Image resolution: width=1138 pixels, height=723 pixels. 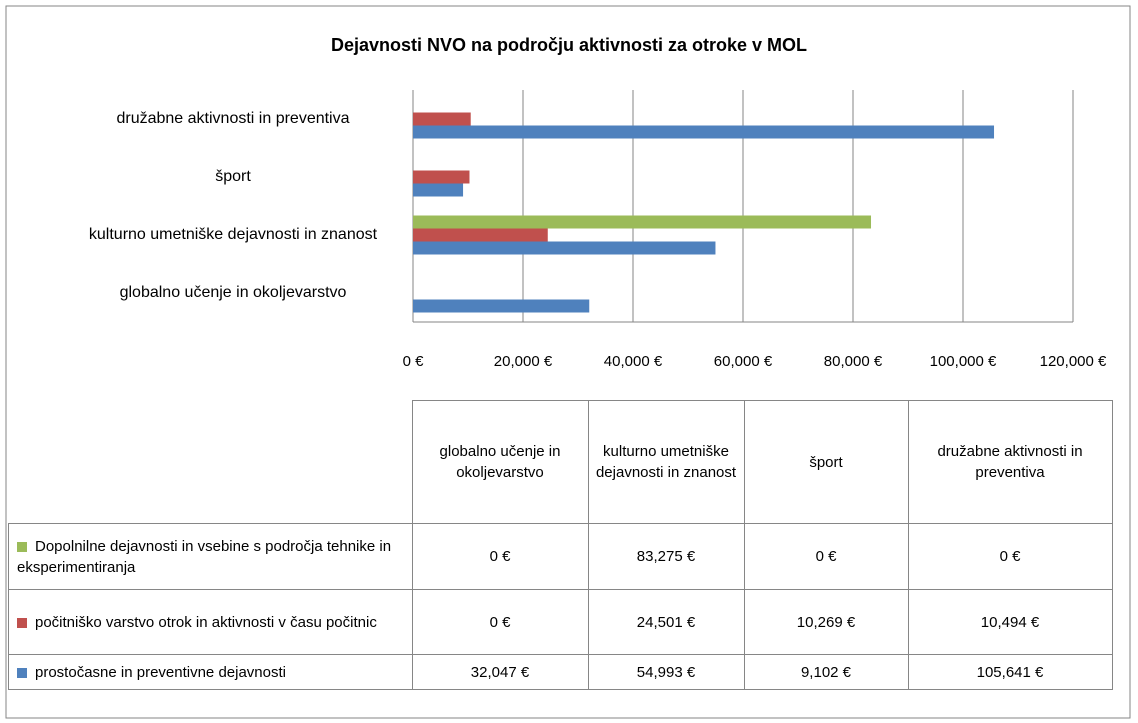 What do you see at coordinates (826, 672) in the screenshot?
I see `table-value: 9,102 €` at bounding box center [826, 672].